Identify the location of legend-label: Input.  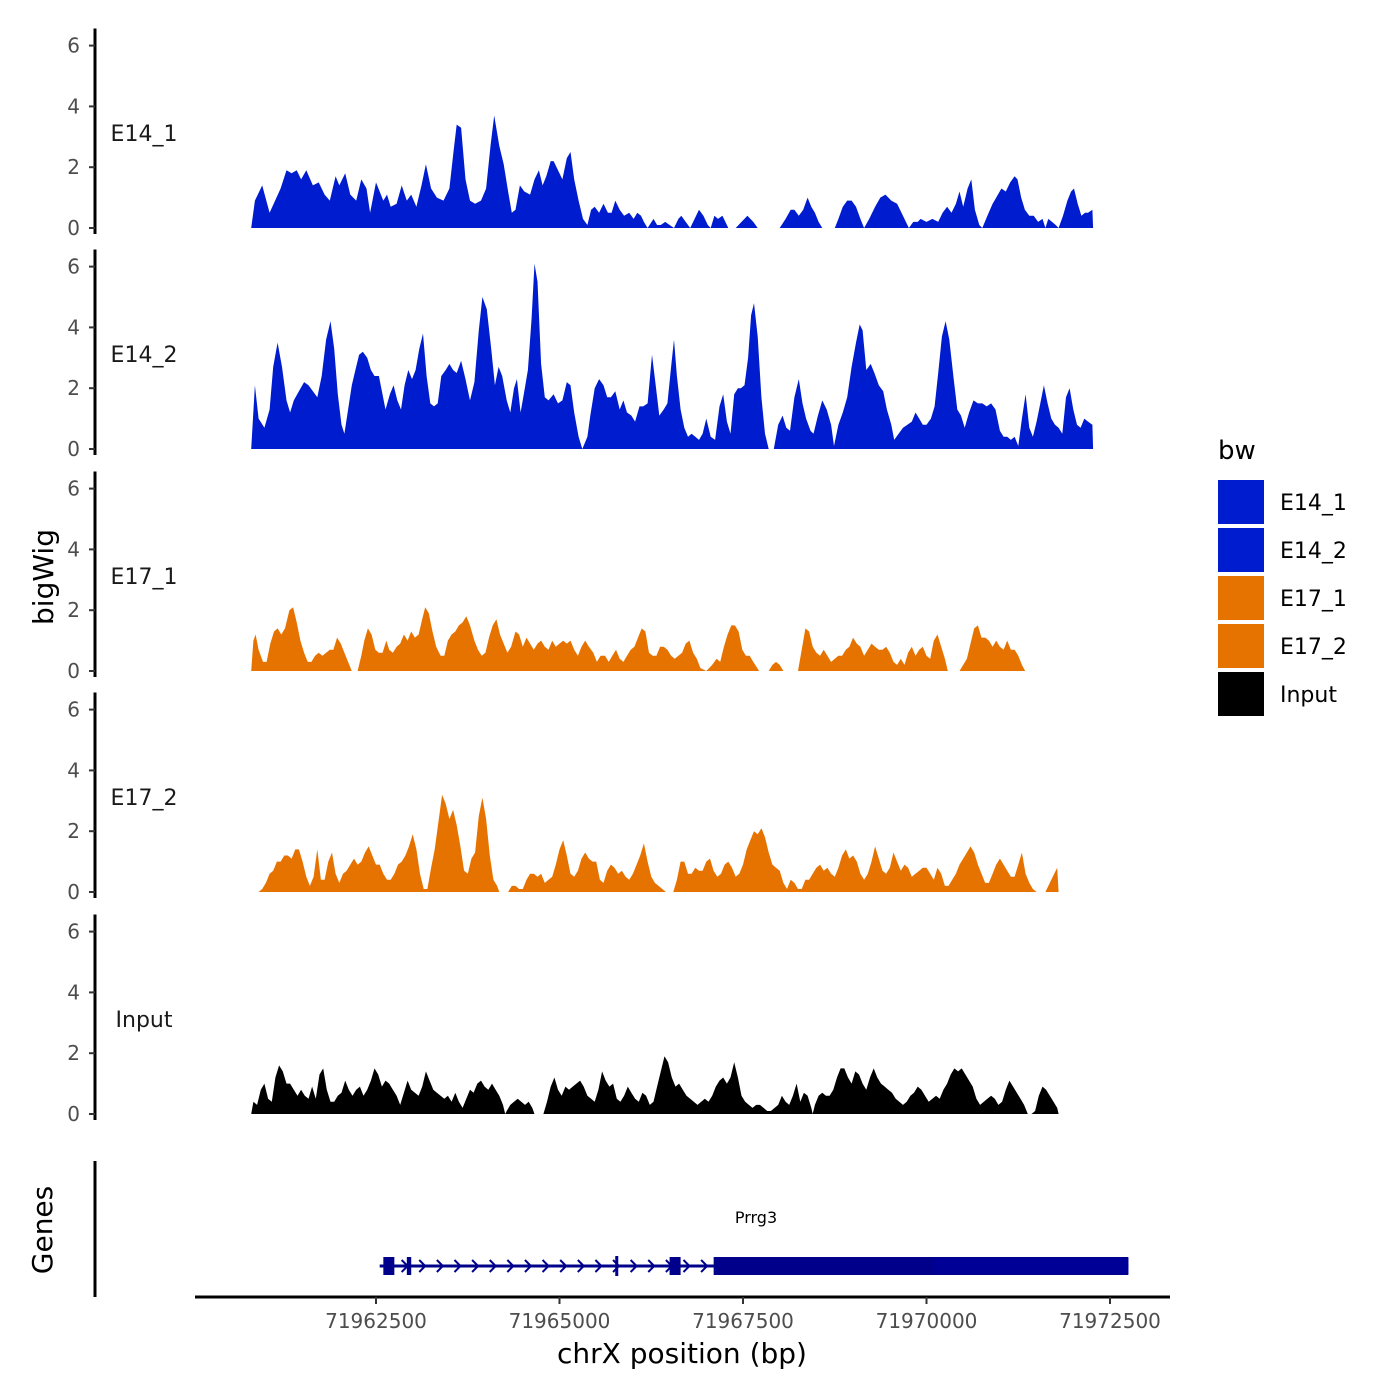
(1308, 695).